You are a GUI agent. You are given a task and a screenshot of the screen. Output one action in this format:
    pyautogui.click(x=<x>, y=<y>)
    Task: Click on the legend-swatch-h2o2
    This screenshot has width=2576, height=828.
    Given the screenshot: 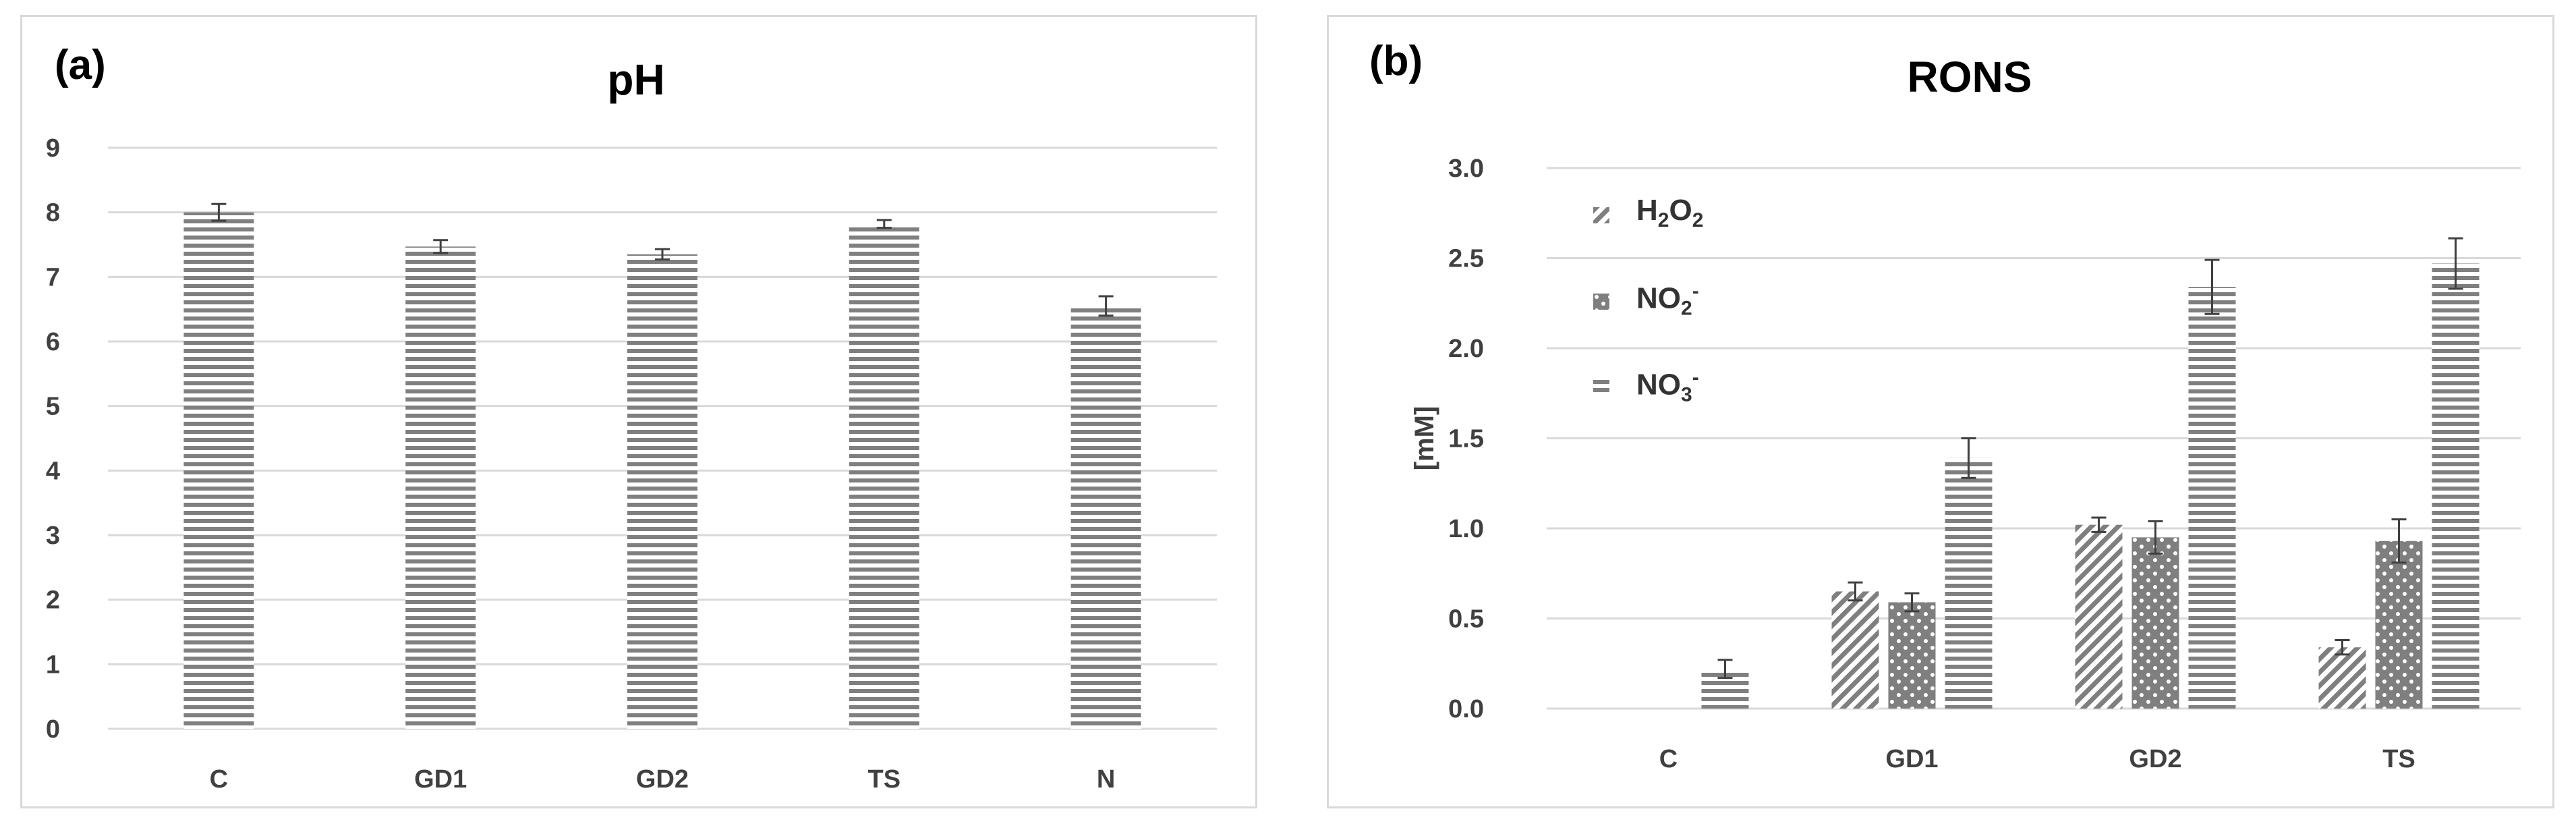 What is the action you would take?
    pyautogui.click(x=1601, y=215)
    